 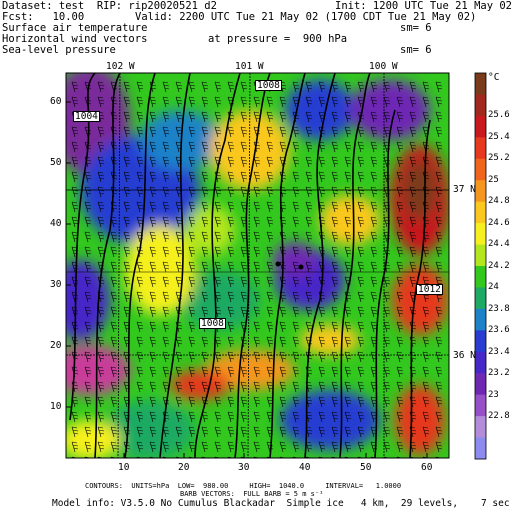 I want to click on y-tick-label: 20, so click(x=56, y=345).